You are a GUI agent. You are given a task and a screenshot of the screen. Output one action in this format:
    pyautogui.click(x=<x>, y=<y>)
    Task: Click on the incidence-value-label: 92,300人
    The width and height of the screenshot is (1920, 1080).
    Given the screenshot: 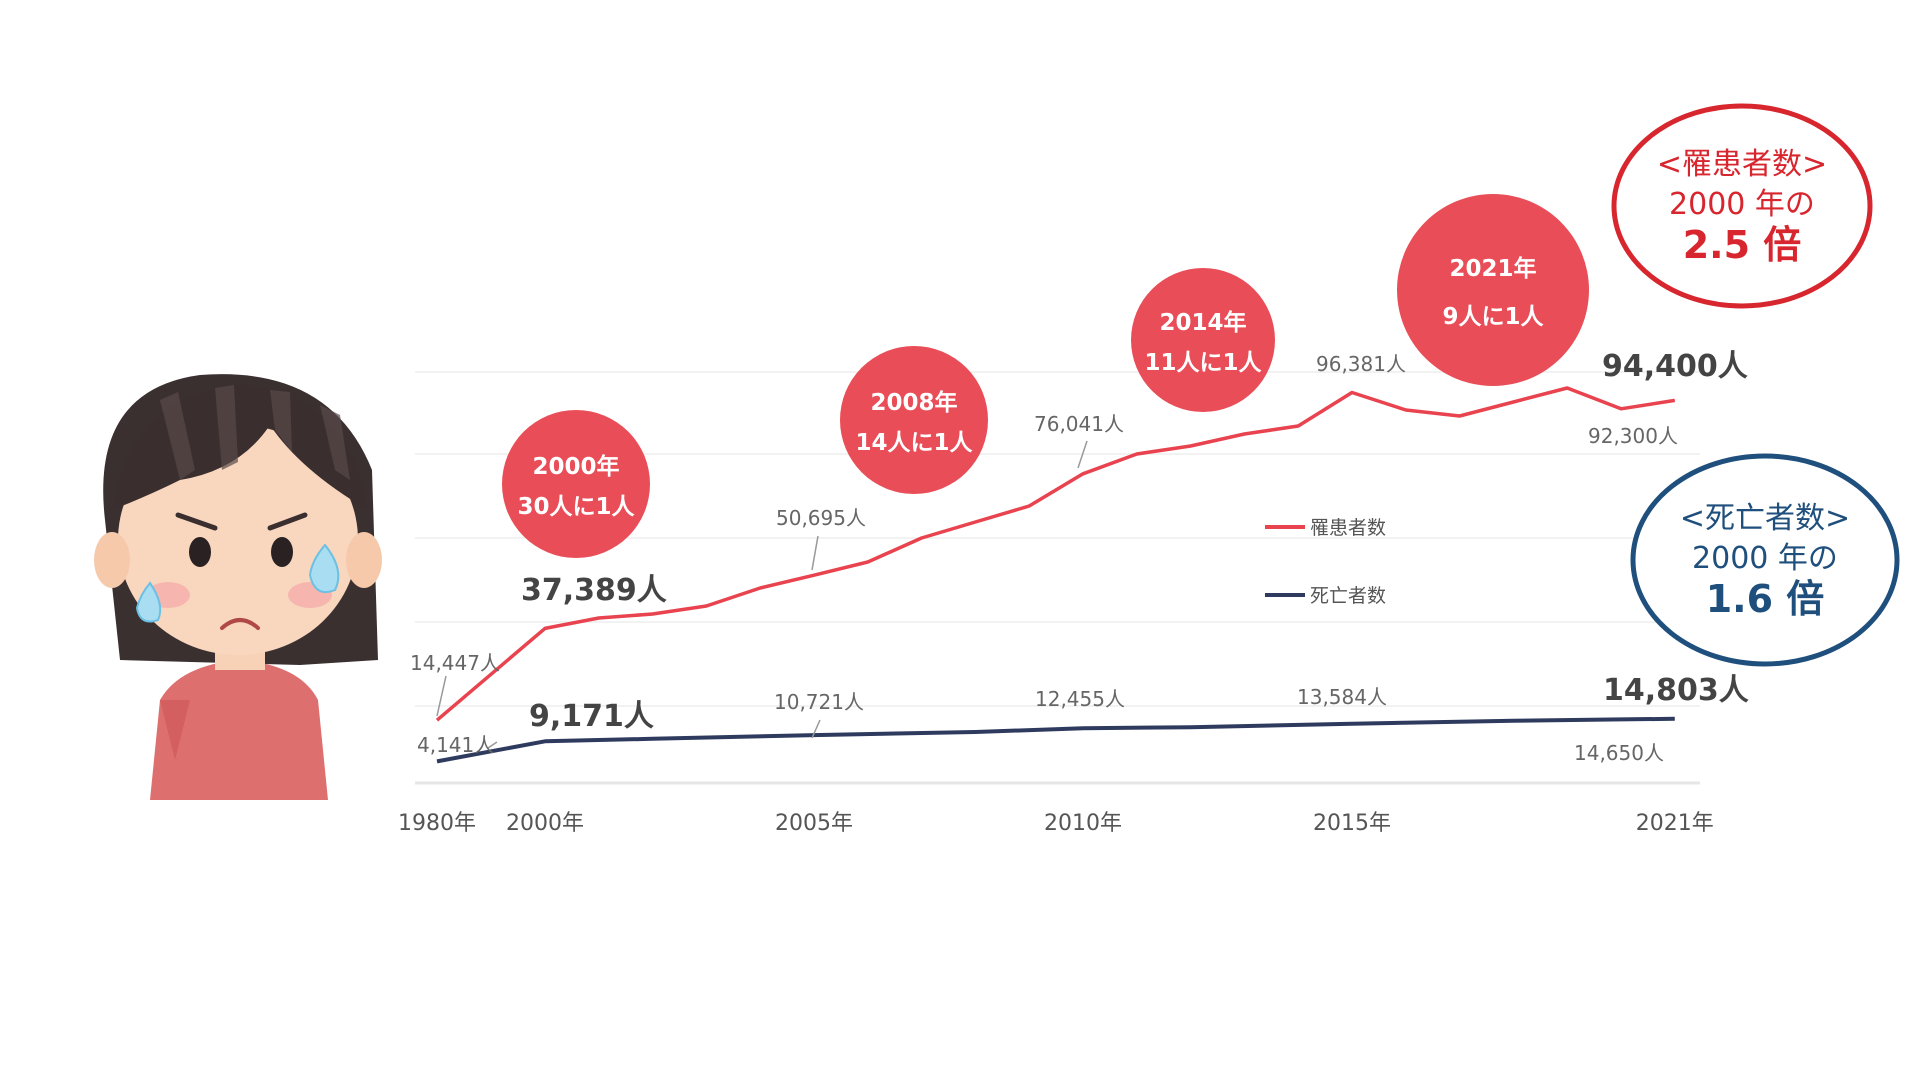 What is the action you would take?
    pyautogui.click(x=1633, y=436)
    